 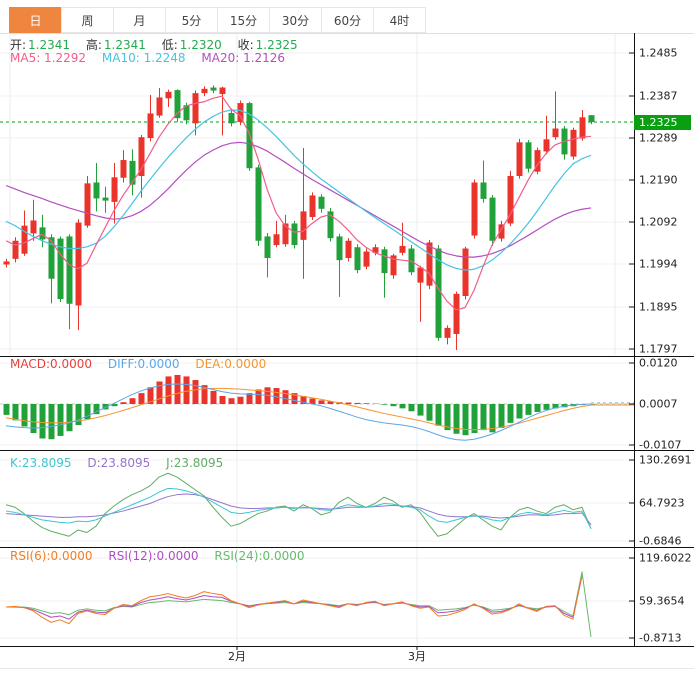 I want to click on open-value: 1.2341, so click(x=49, y=45).